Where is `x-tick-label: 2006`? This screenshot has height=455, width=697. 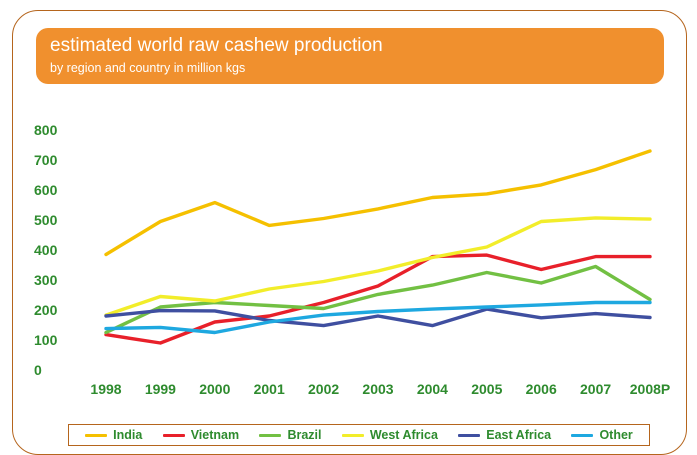
x-tick-label: 2006 is located at coordinates (541, 389).